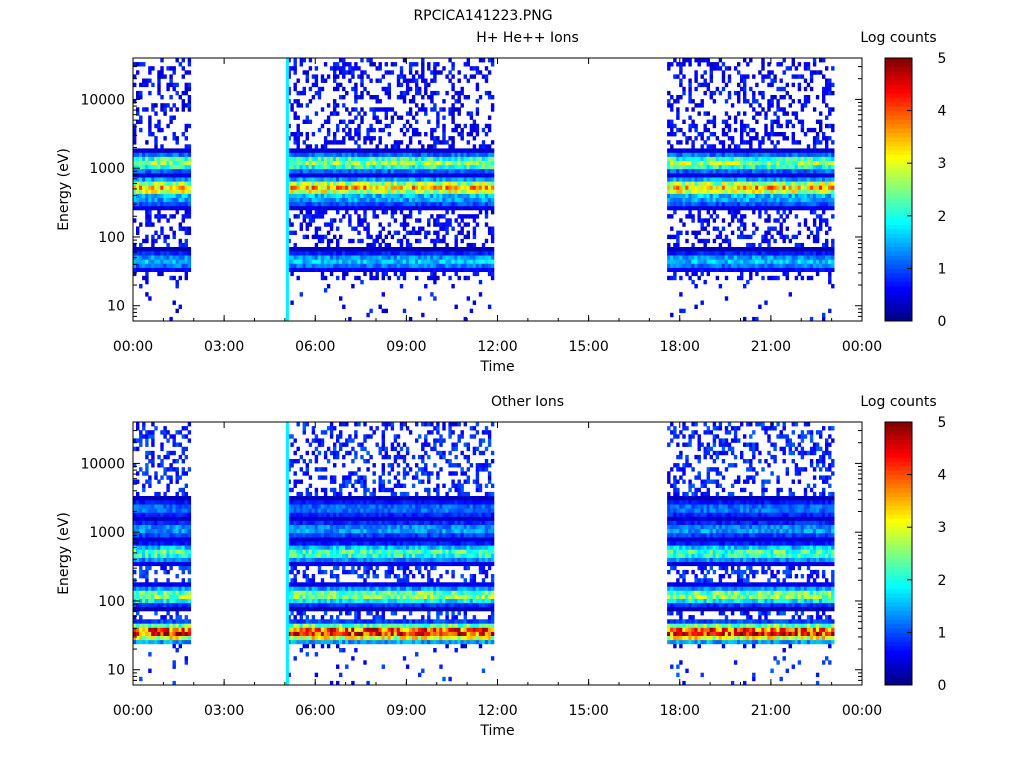  What do you see at coordinates (111, 238) in the screenshot?
I see `y-tick-label: 100` at bounding box center [111, 238].